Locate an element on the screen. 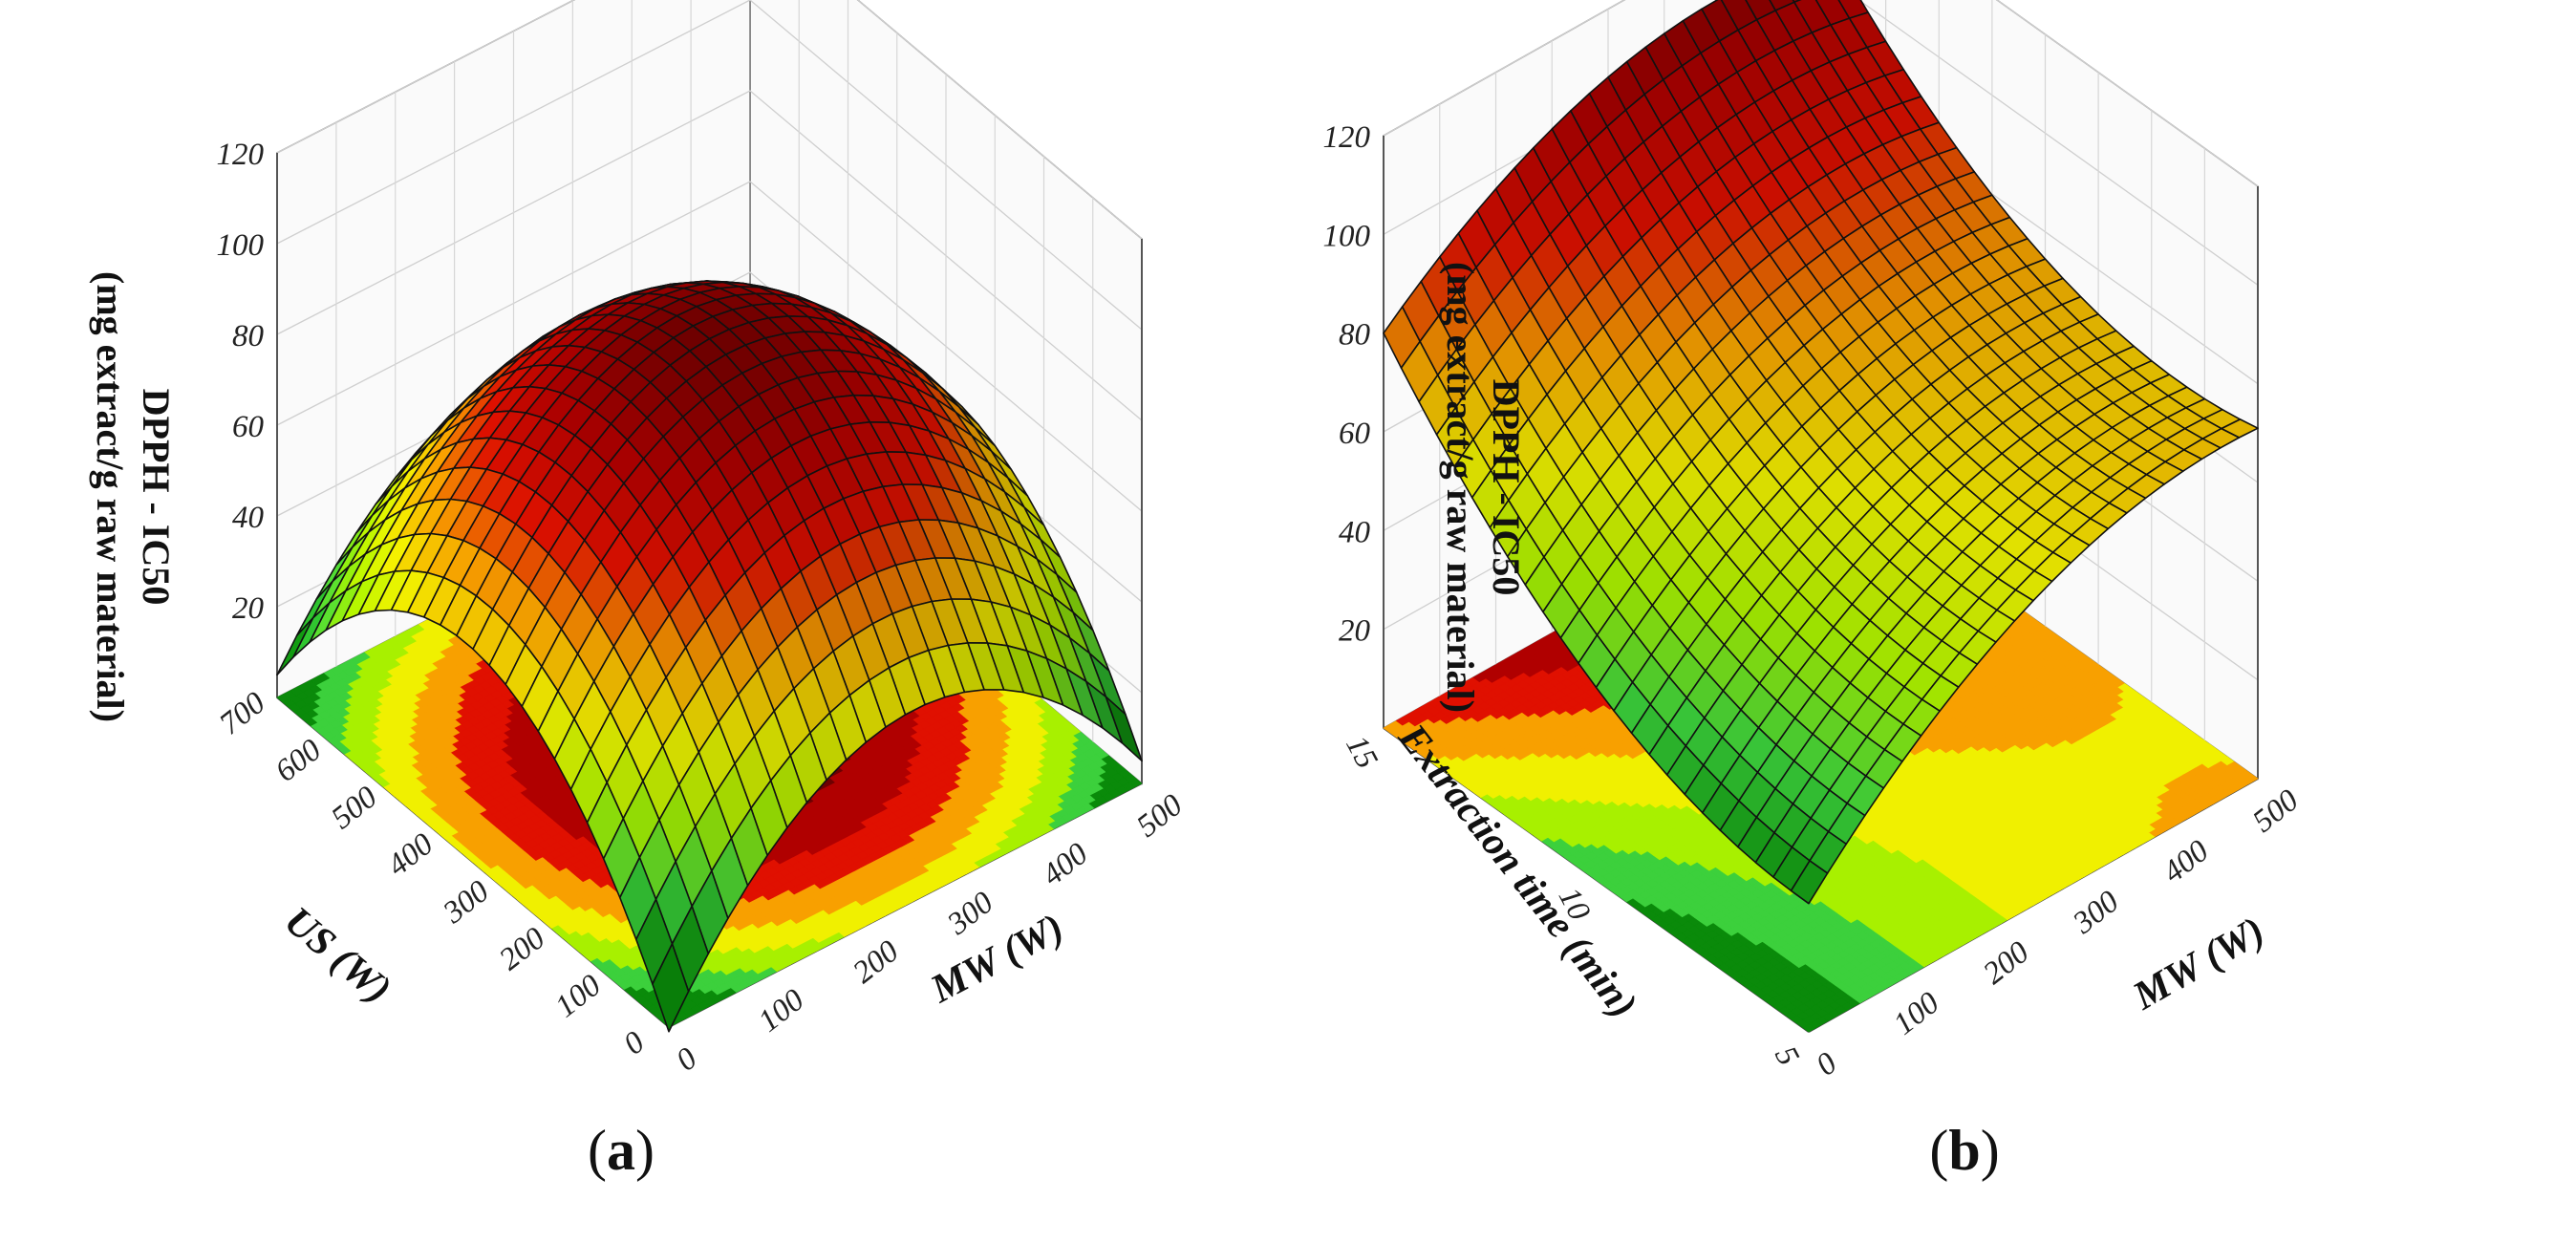 This screenshot has height=1243, width=2576. panel-label-b: (b) is located at coordinates (1964, 1150).